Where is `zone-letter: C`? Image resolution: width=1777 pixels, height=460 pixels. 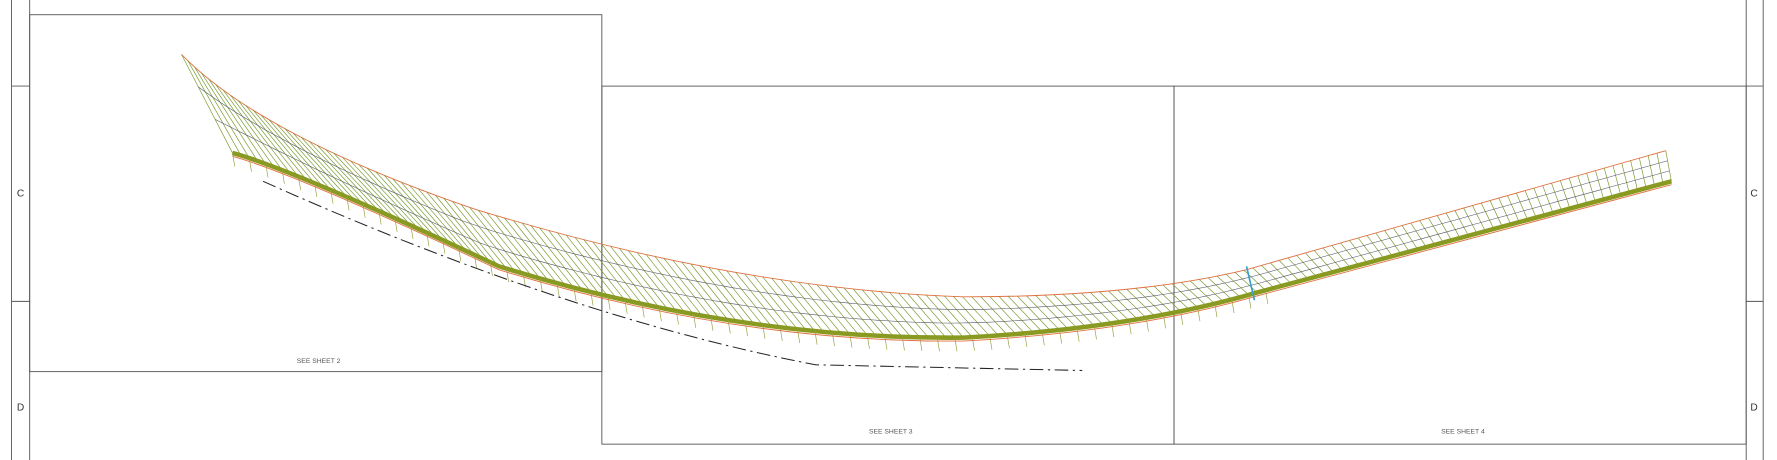
zone-letter: C is located at coordinates (1753, 193).